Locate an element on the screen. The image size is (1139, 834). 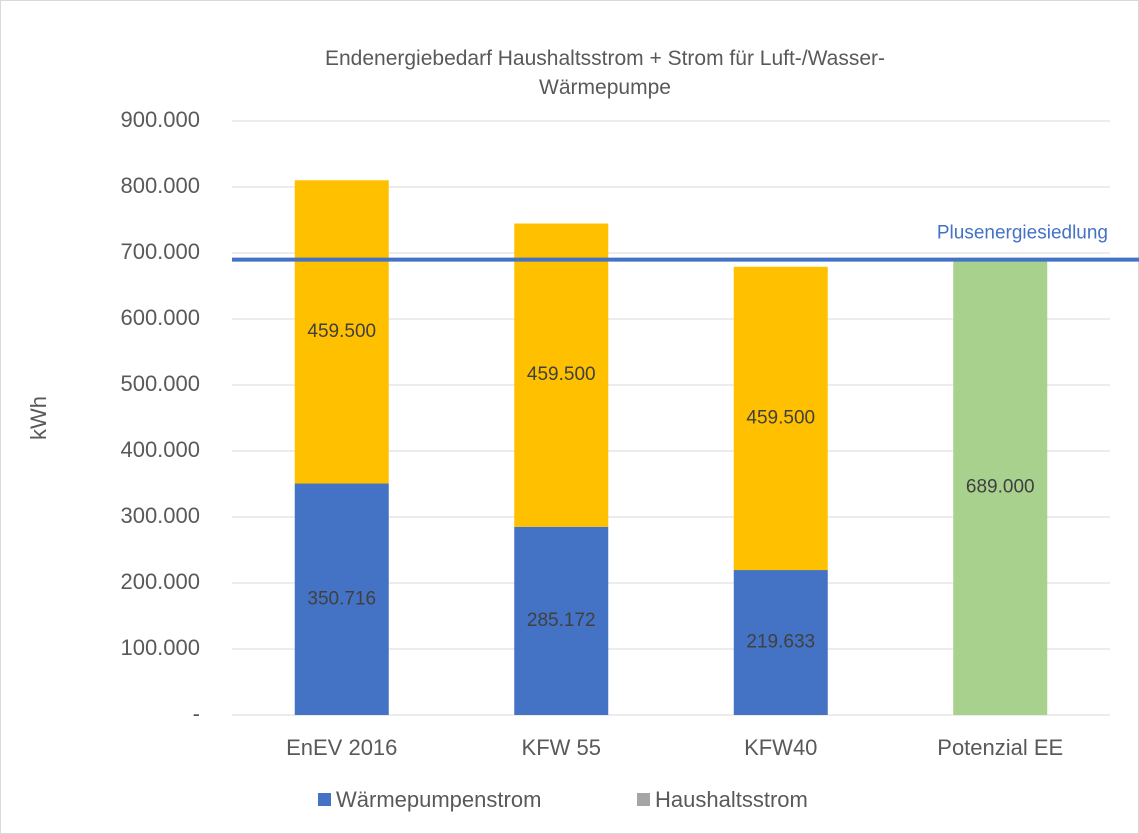
y-tick-label: - is located at coordinates (196, 713).